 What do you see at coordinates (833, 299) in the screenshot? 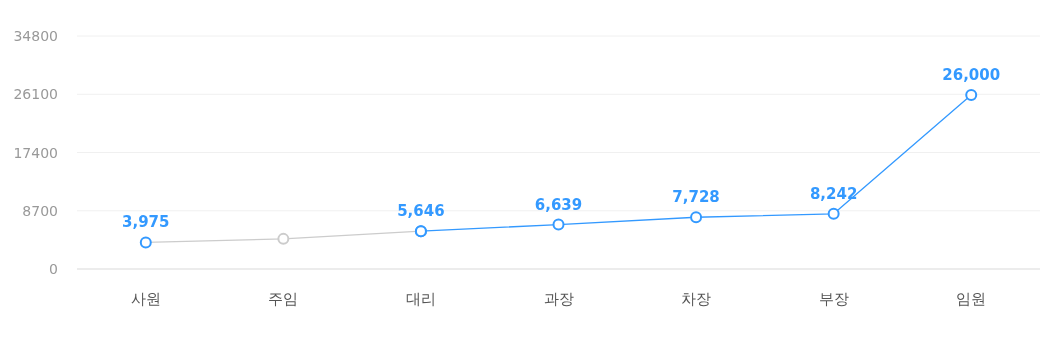
I see `x-tick-label: 부장` at bounding box center [833, 299].